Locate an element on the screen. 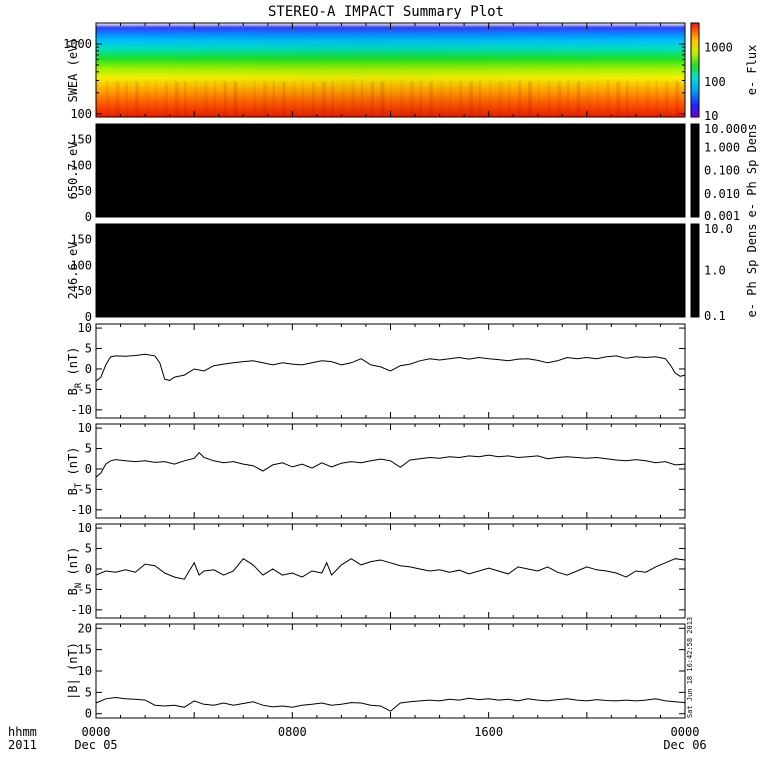 The image size is (780, 780). colorbar-tick-label: 1.0 is located at coordinates (715, 271).